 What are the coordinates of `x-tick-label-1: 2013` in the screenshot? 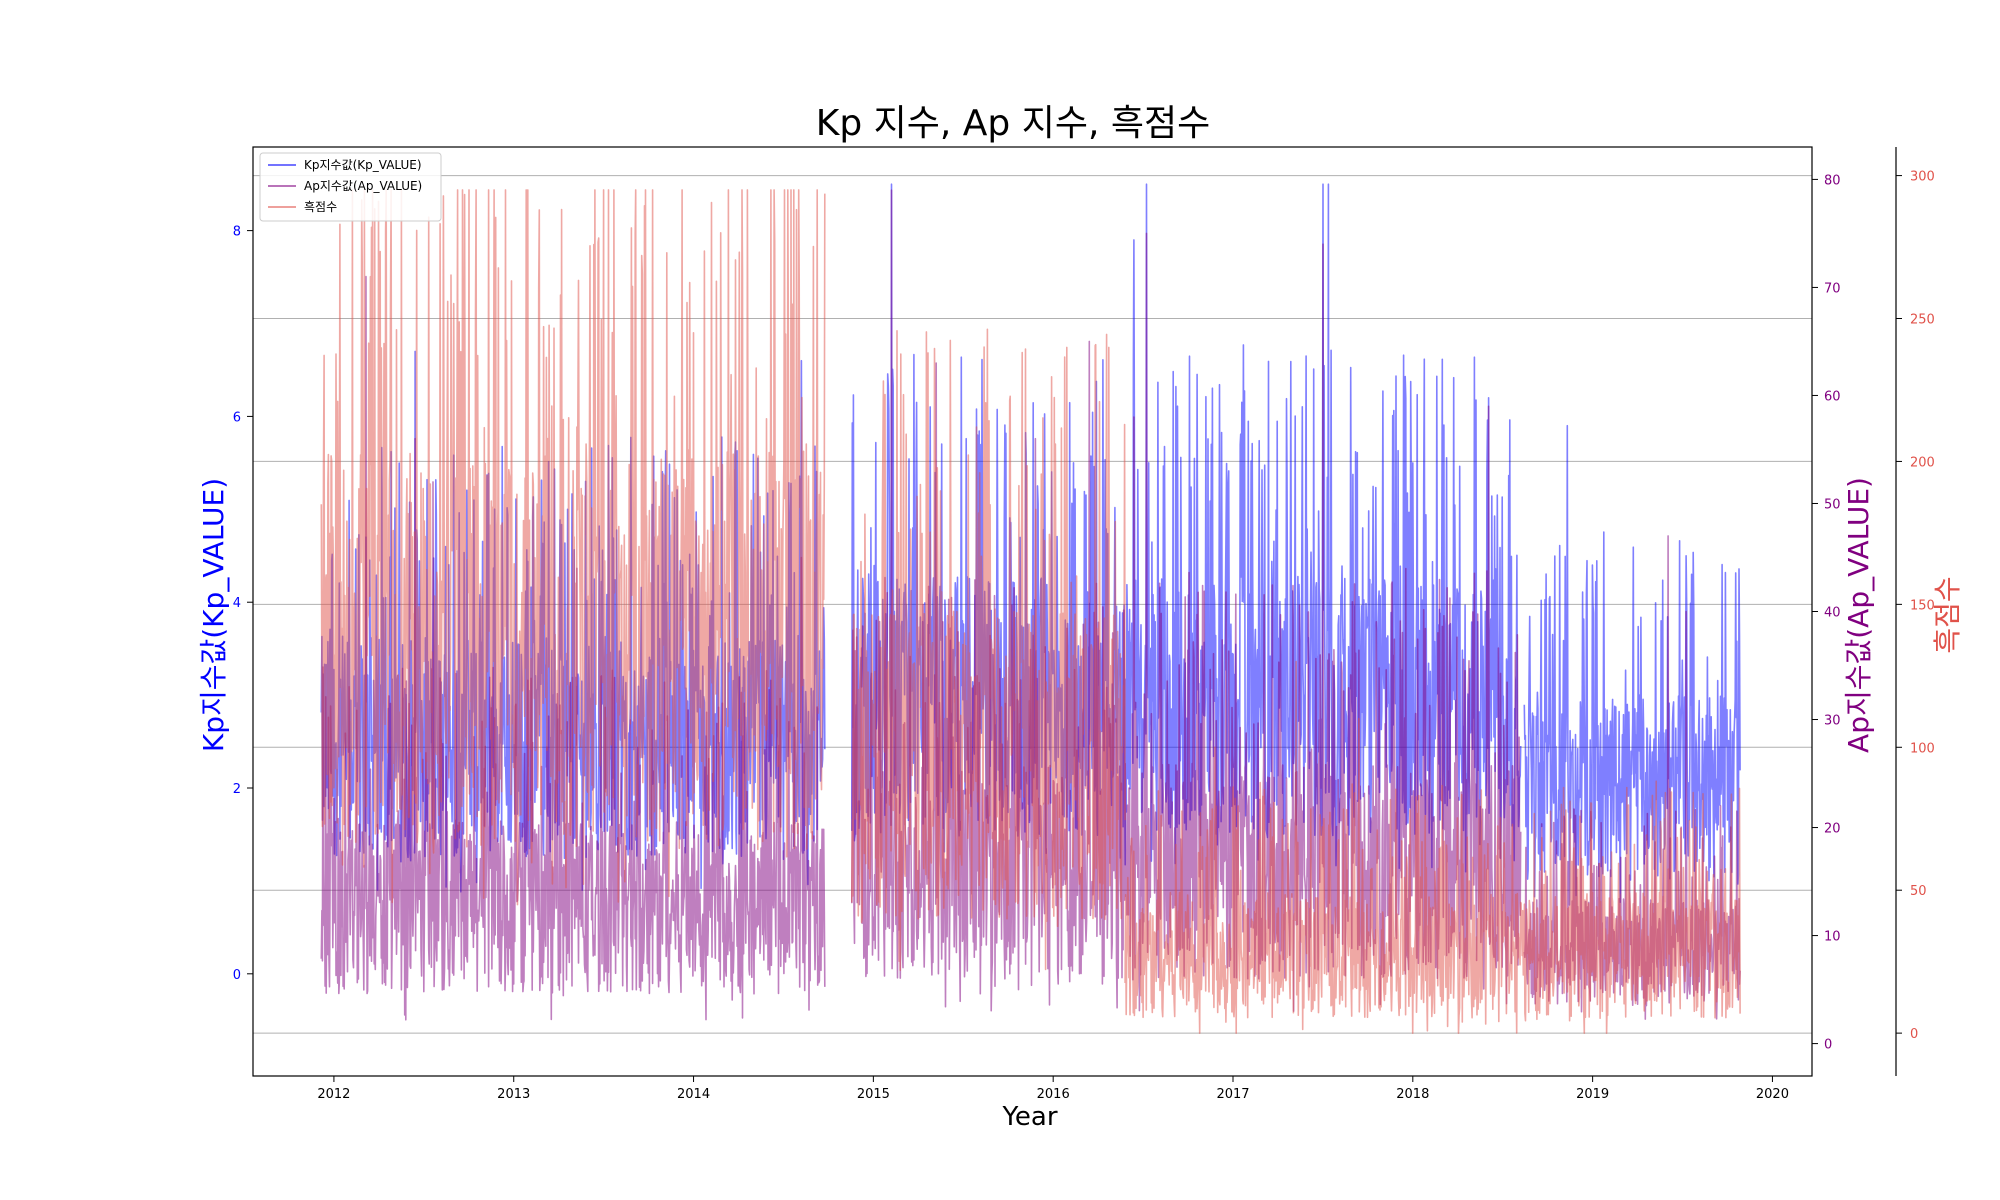 It's located at (513, 1094).